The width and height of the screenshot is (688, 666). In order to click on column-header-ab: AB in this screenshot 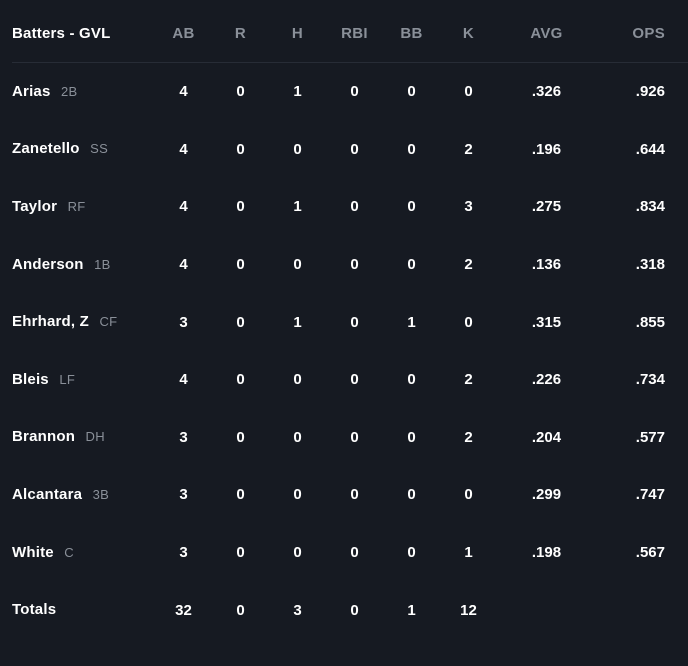, I will do `click(183, 33)`.